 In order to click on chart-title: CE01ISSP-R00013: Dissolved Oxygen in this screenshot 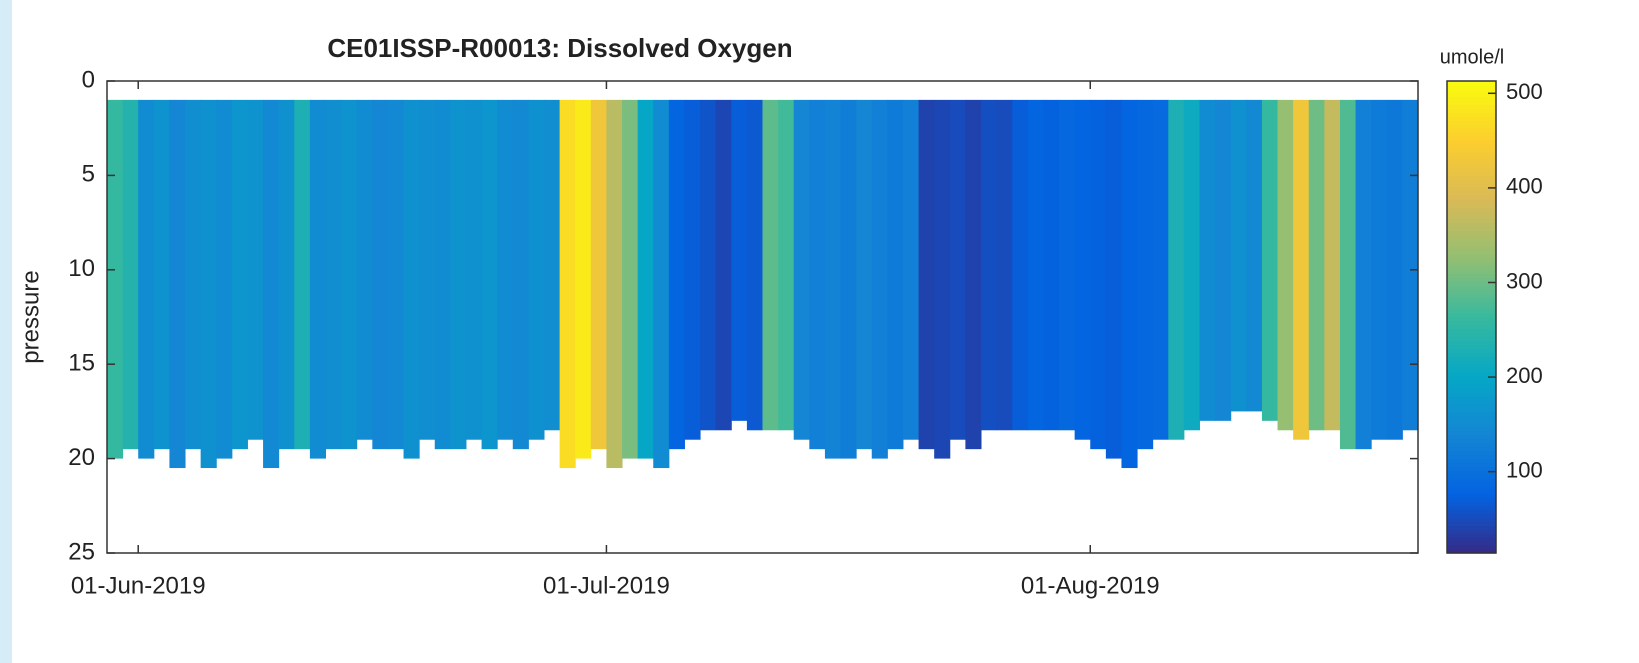, I will do `click(559, 48)`.